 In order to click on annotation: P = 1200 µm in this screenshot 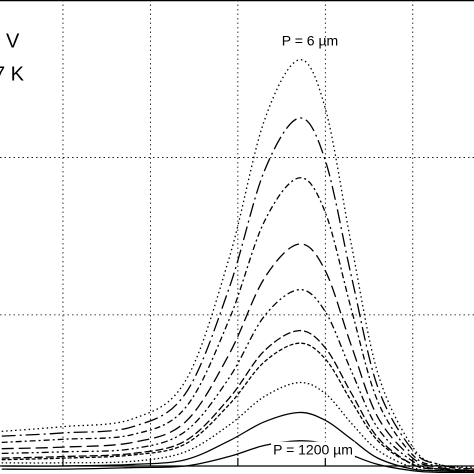, I will do `click(313, 450)`.